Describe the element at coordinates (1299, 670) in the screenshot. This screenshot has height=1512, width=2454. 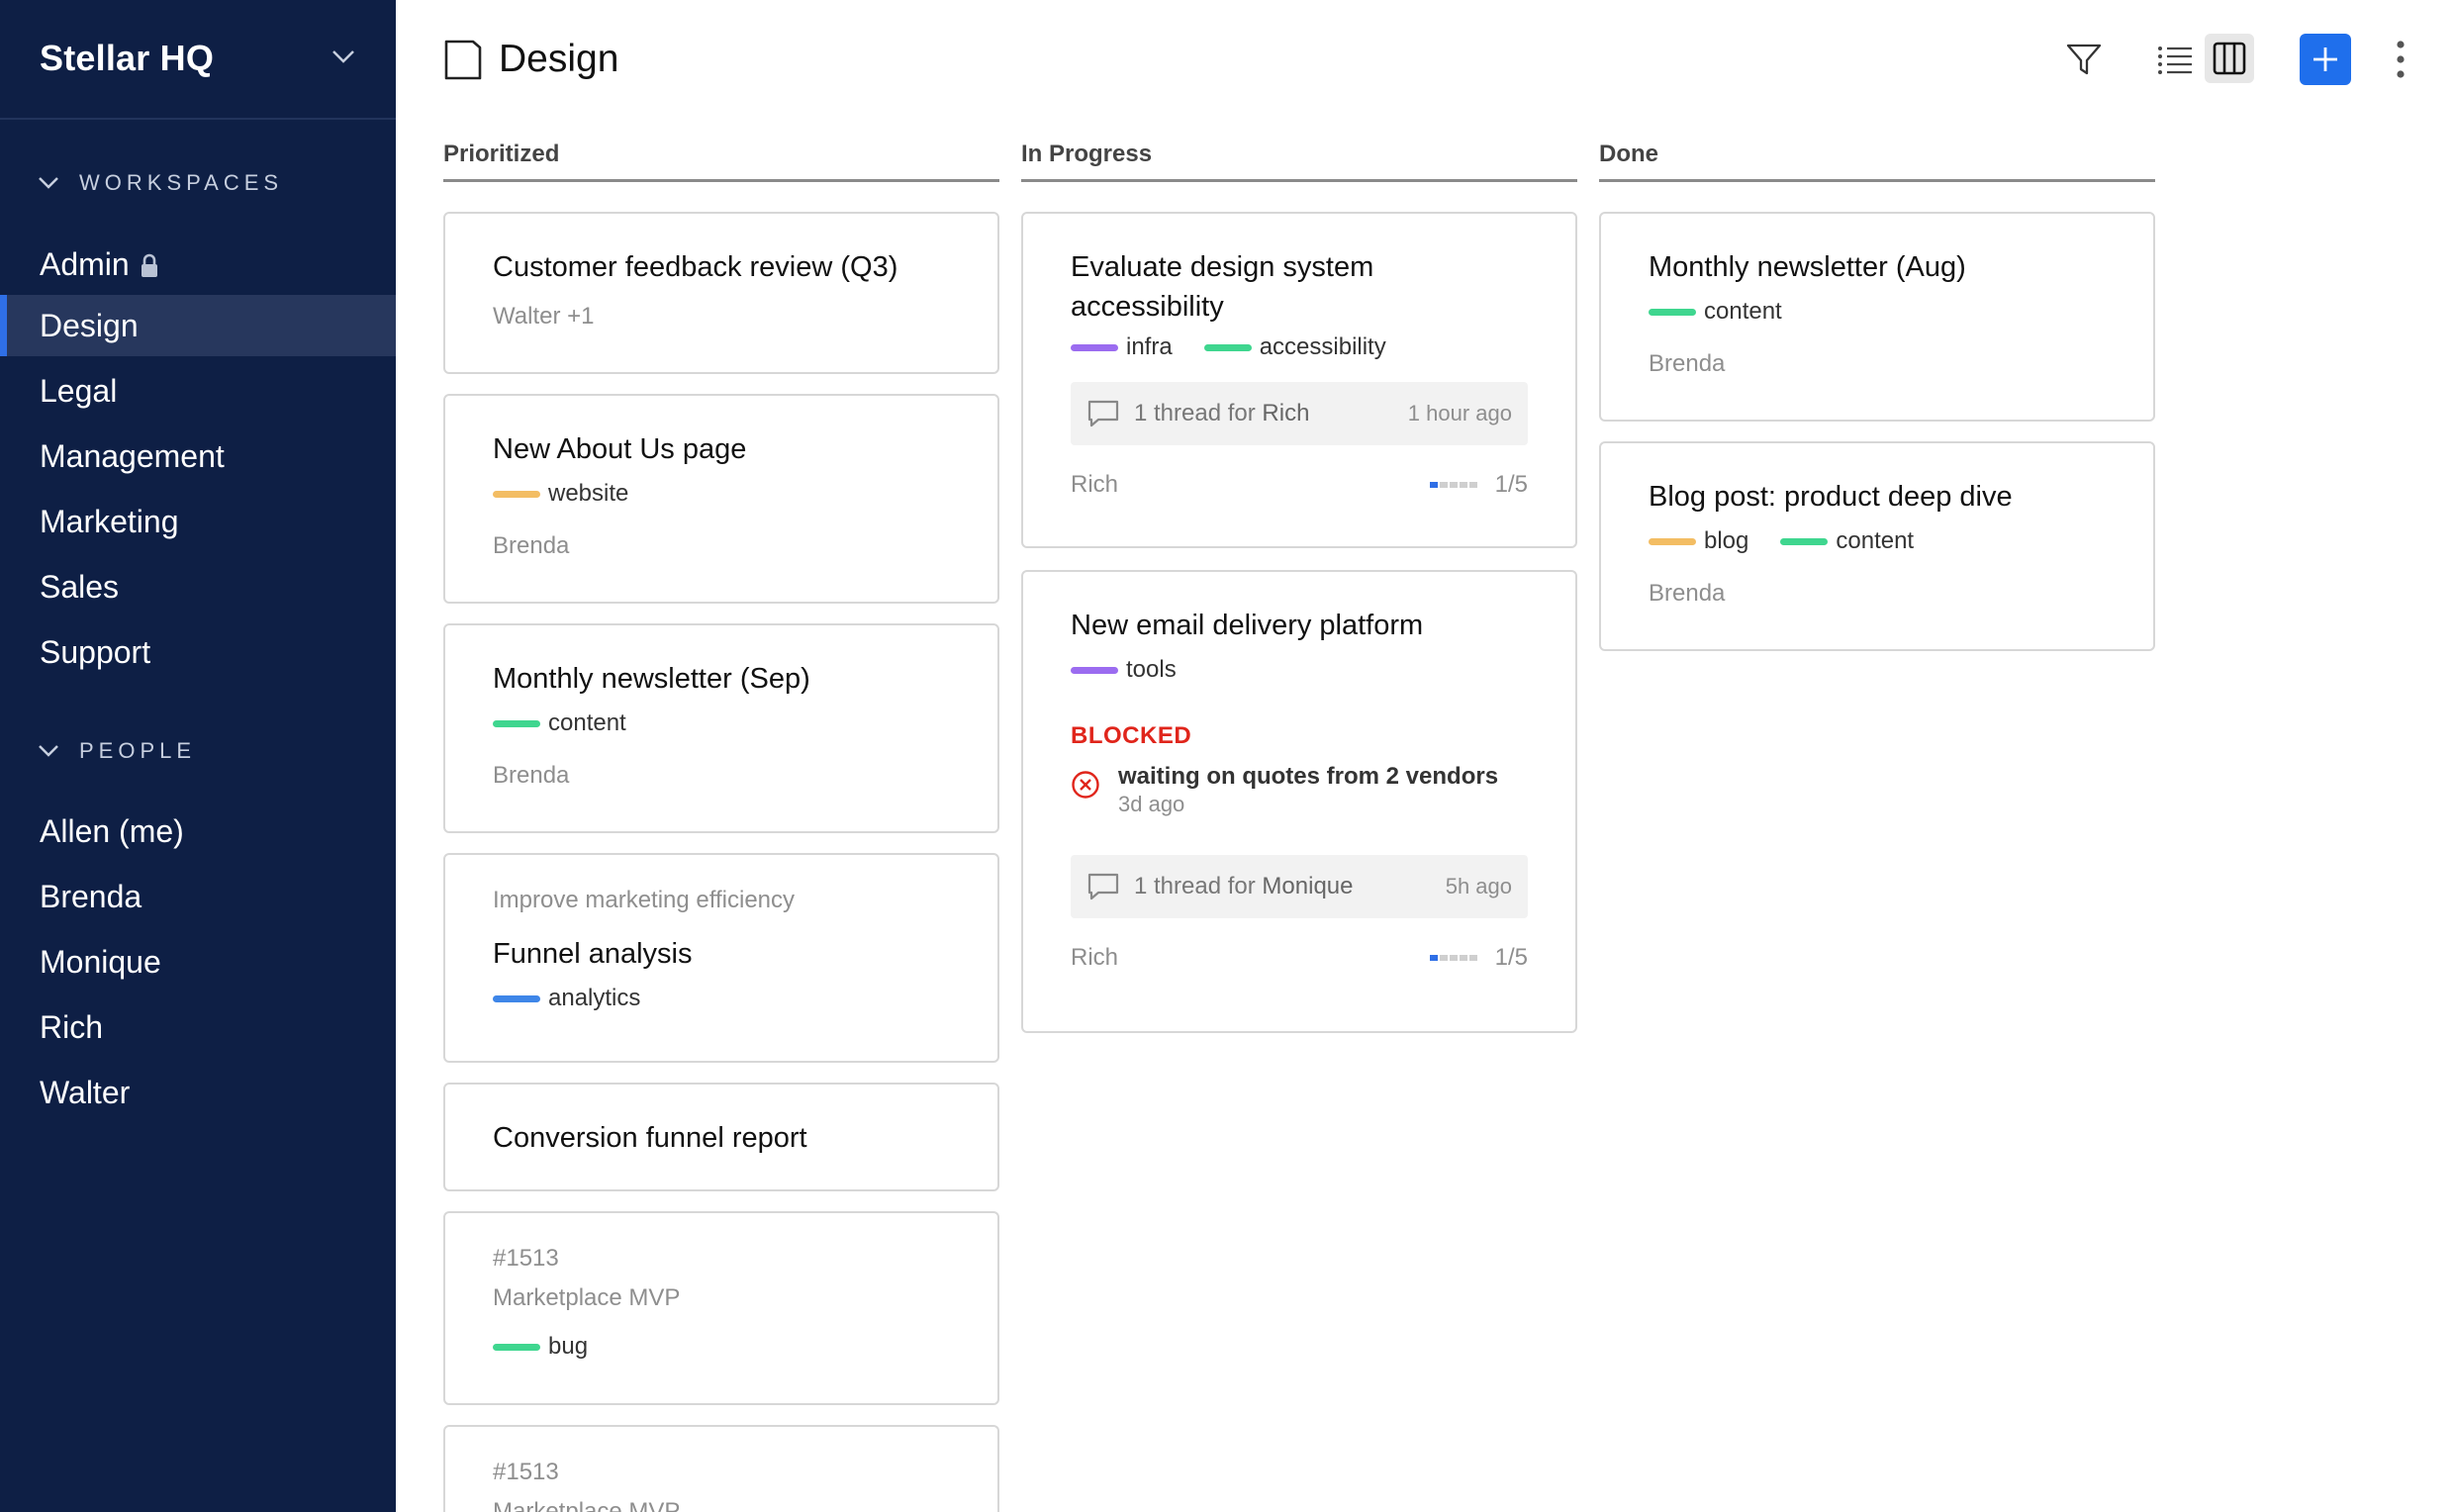
I see `card-tags: tools` at that location.